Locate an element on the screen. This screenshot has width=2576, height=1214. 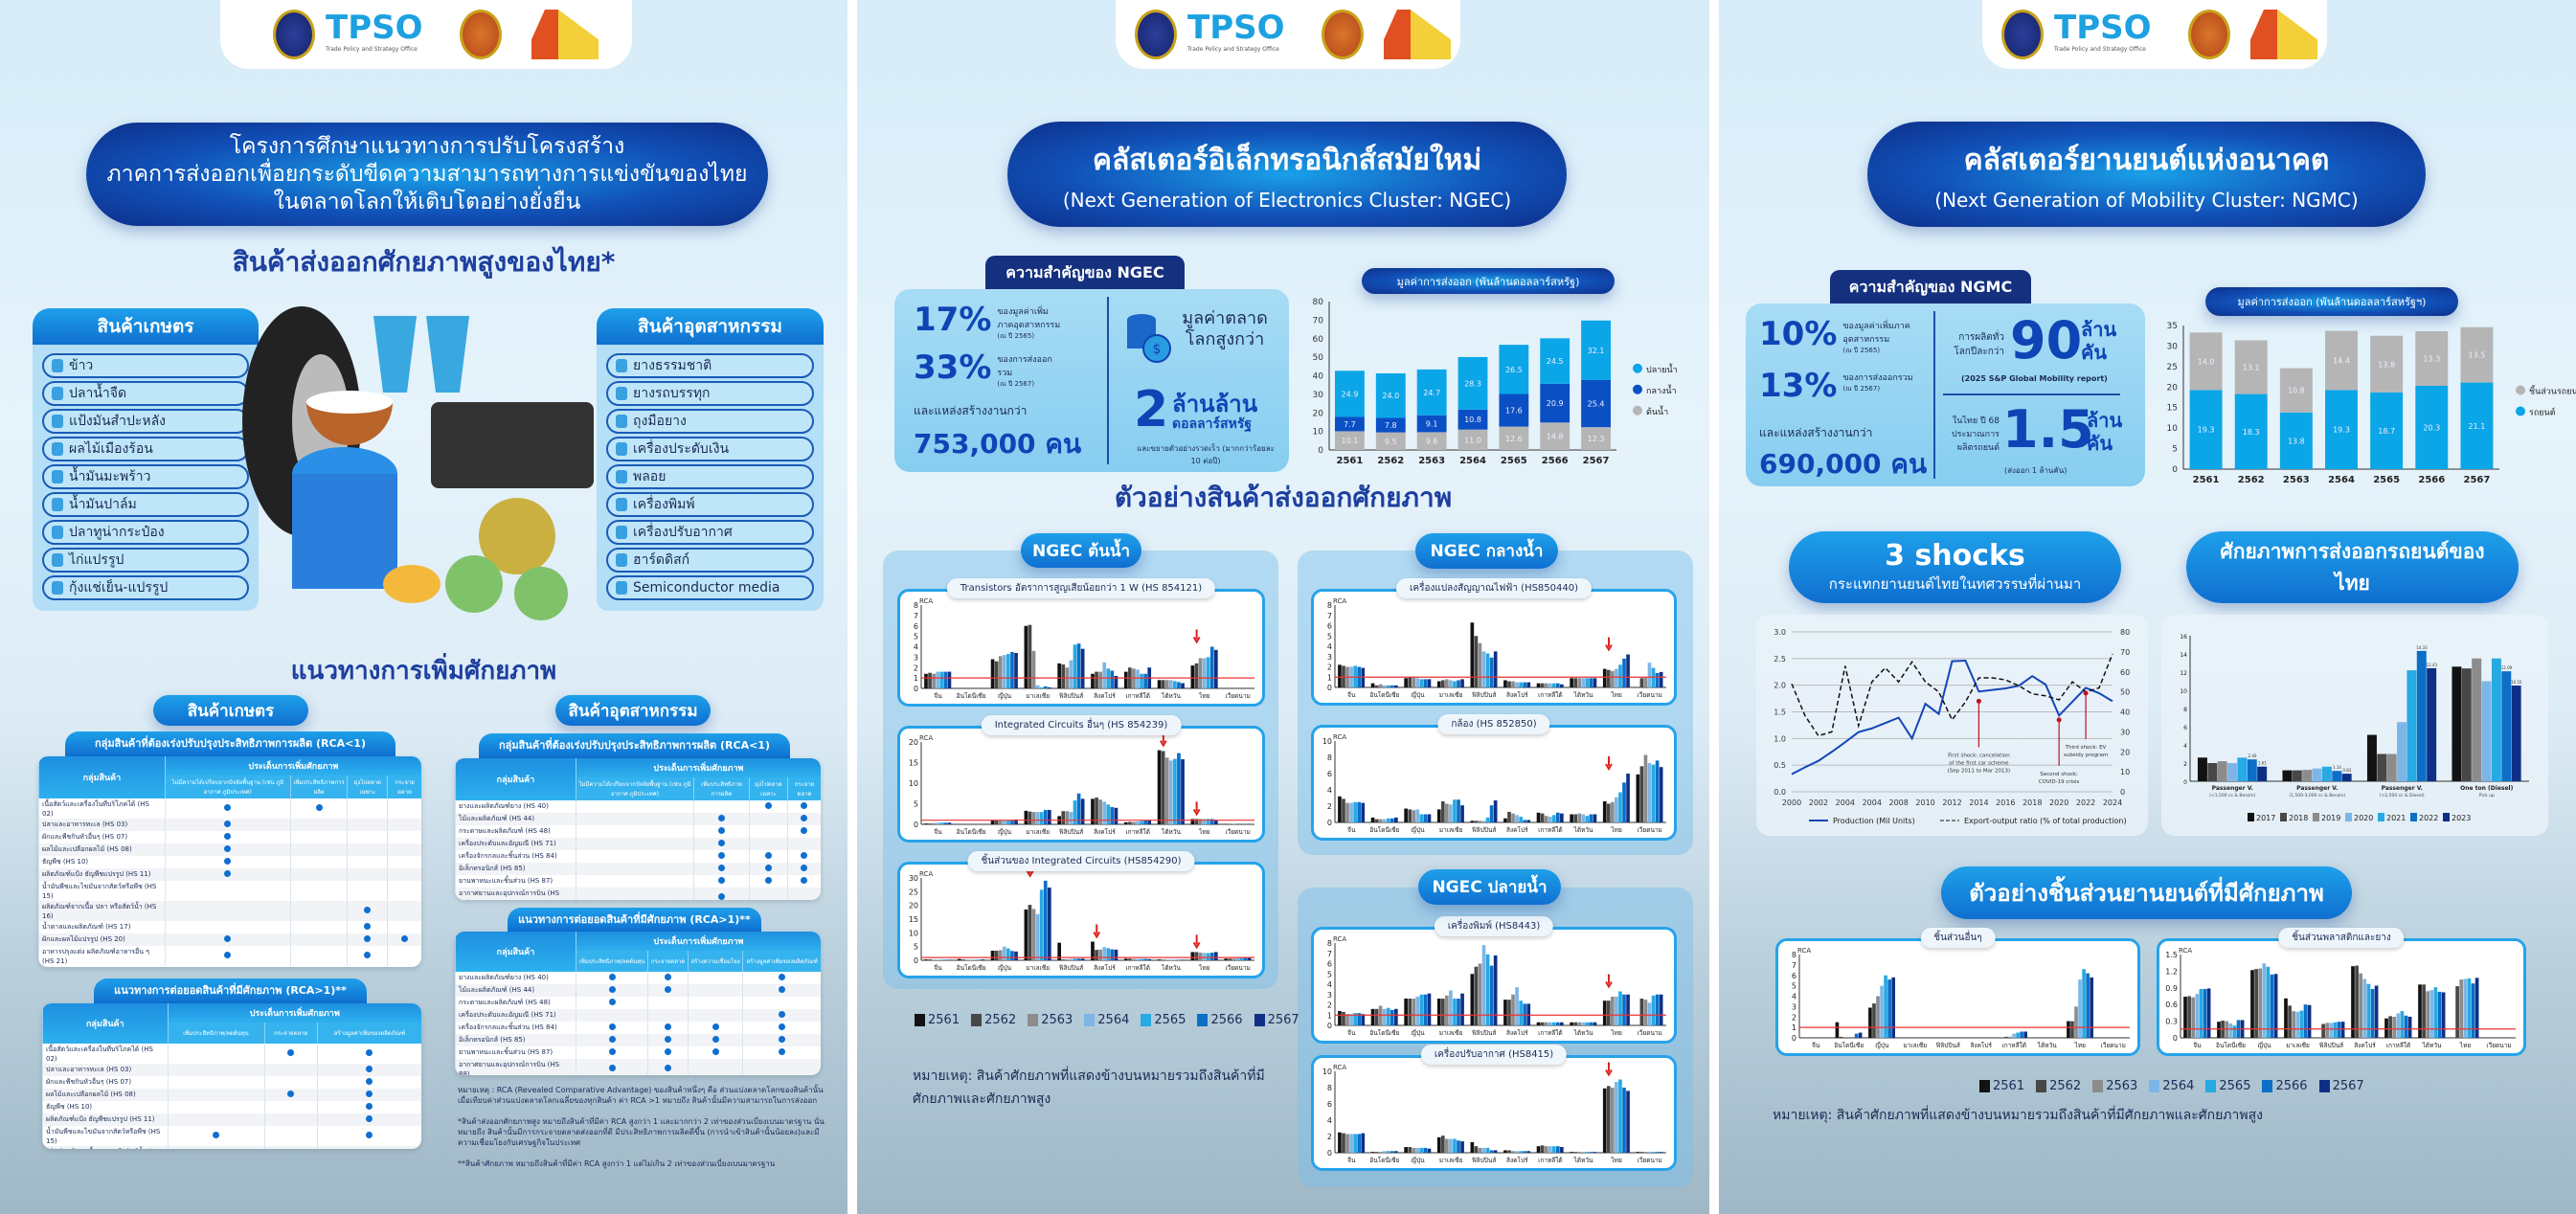
x-tick-label: 2000 is located at coordinates (1791, 802).